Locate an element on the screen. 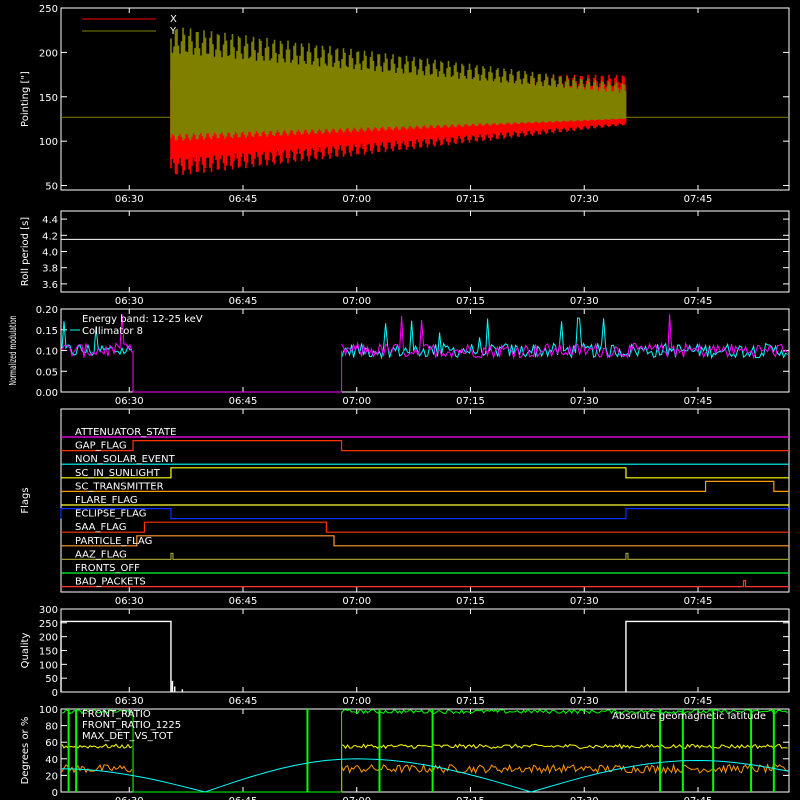 The image size is (800, 800). flag-label: SC_IN_SUNLIGHT is located at coordinates (118, 473).